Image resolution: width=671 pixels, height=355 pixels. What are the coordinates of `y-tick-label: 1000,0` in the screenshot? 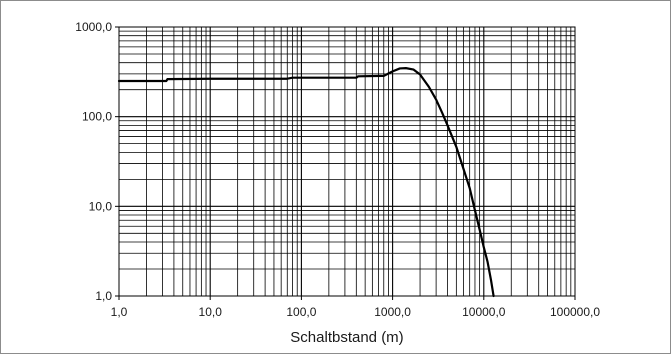 It's located at (93, 27).